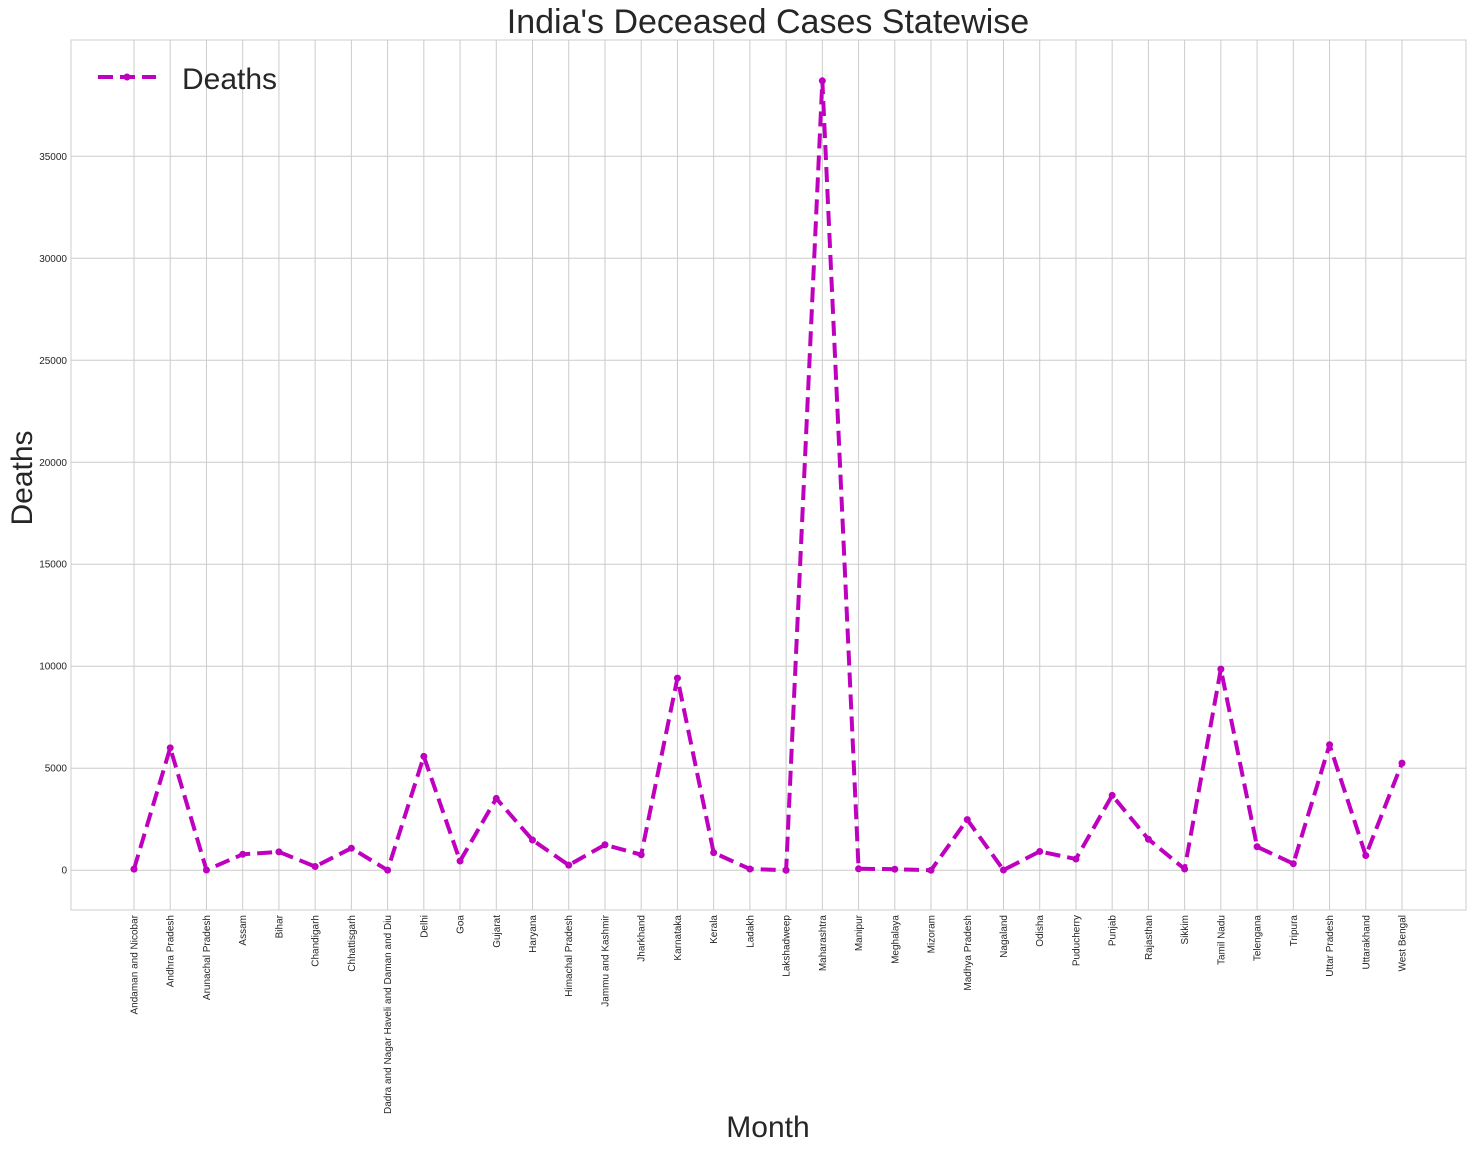 This screenshot has height=1150, width=1473. Describe the element at coordinates (352, 943) in the screenshot. I see `x-tick-label: Chhattisgarh` at that location.